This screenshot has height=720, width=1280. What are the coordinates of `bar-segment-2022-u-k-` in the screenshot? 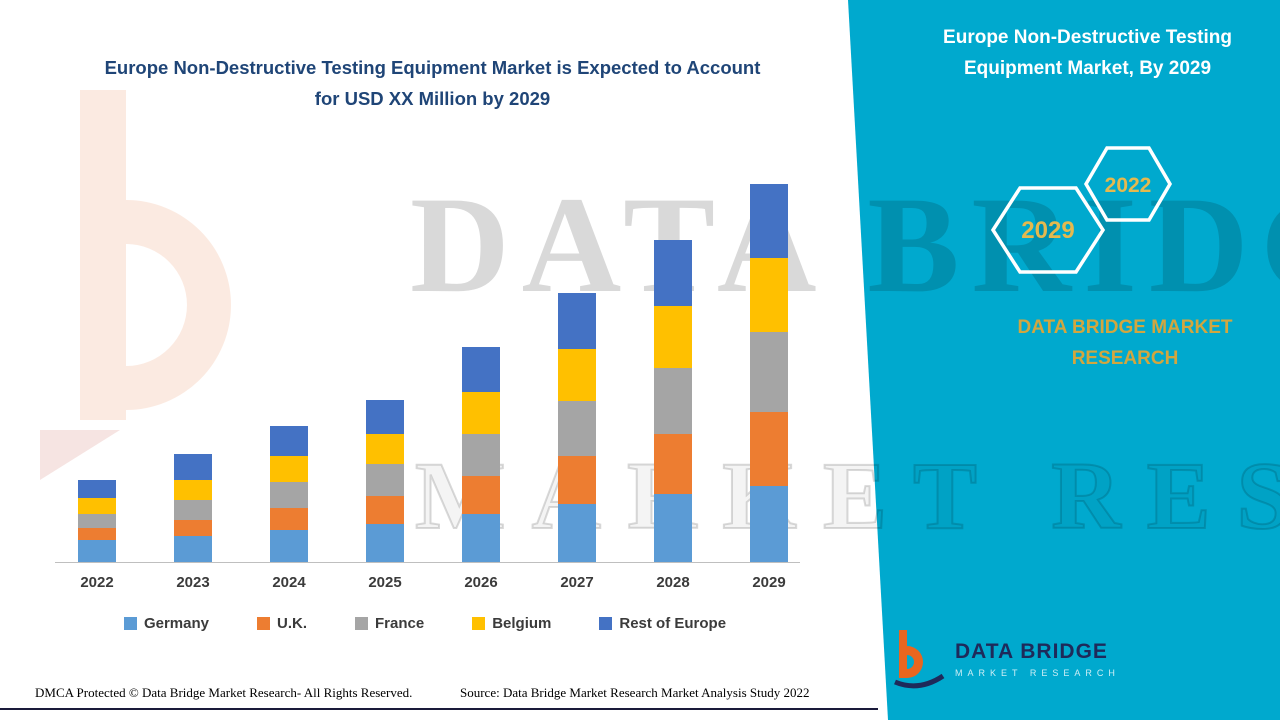 It's located at (97, 534).